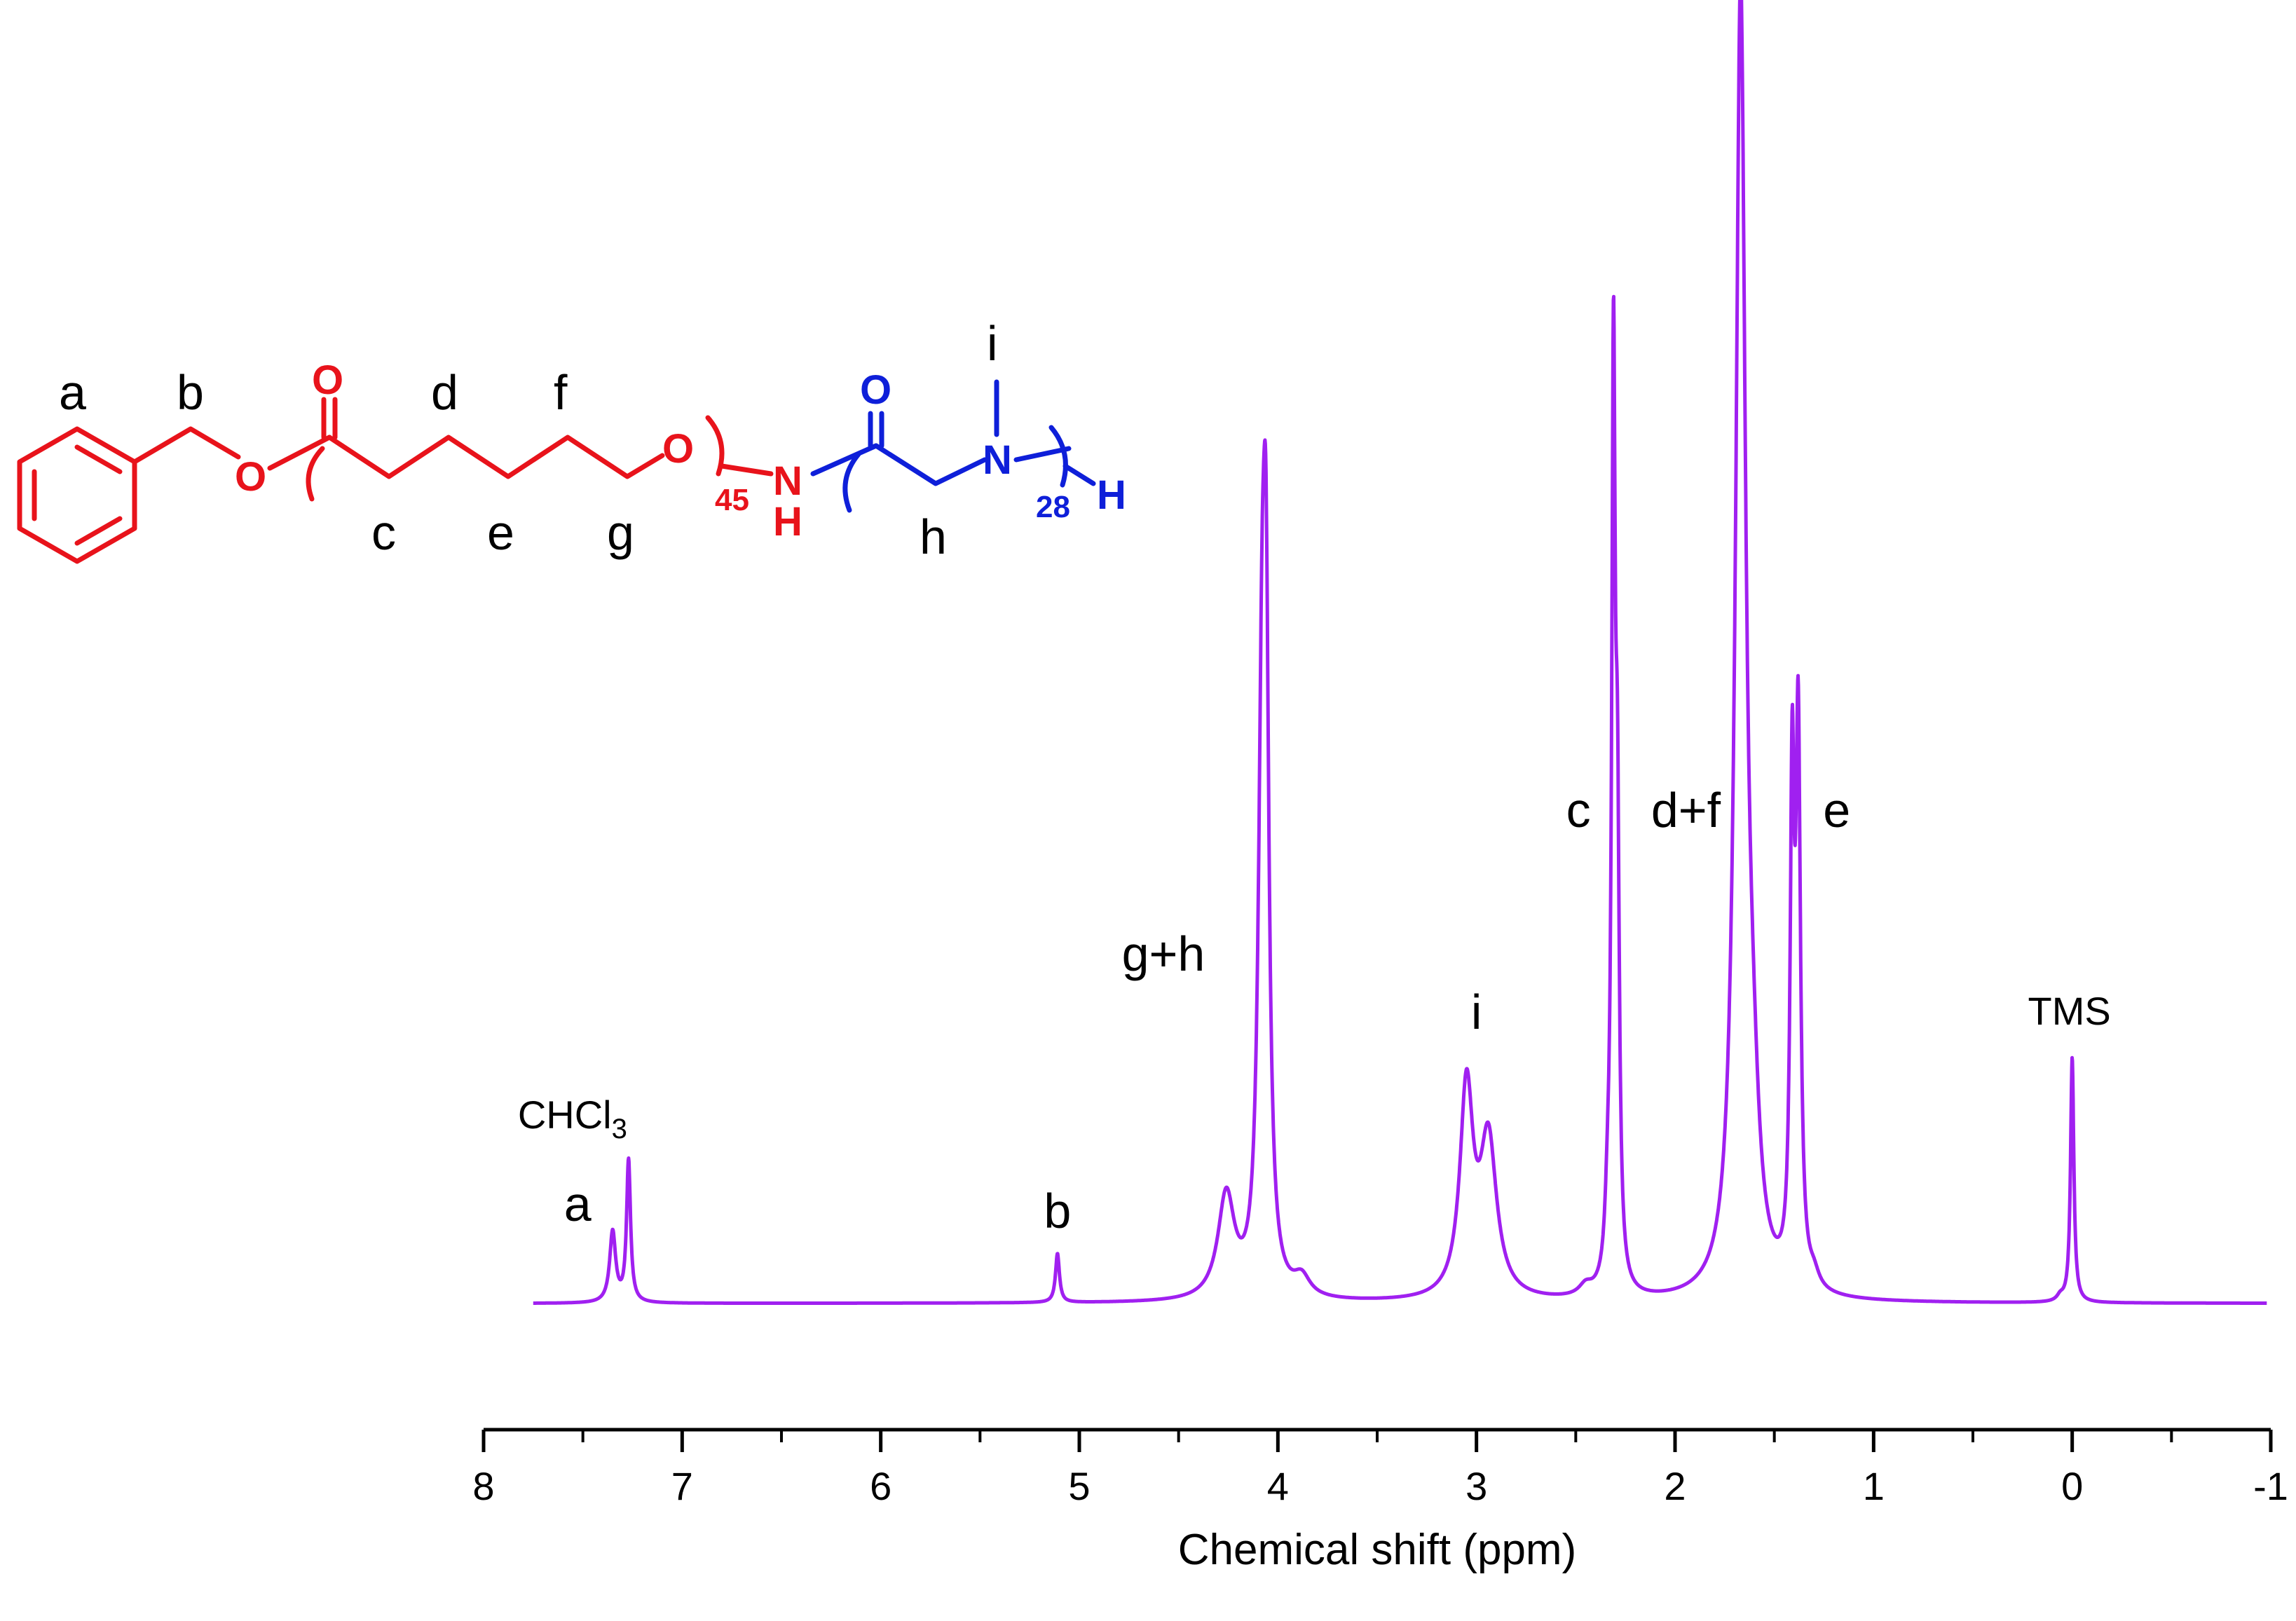  Describe the element at coordinates (496, 457) in the screenshot. I see `caprolactone-chain` at that location.